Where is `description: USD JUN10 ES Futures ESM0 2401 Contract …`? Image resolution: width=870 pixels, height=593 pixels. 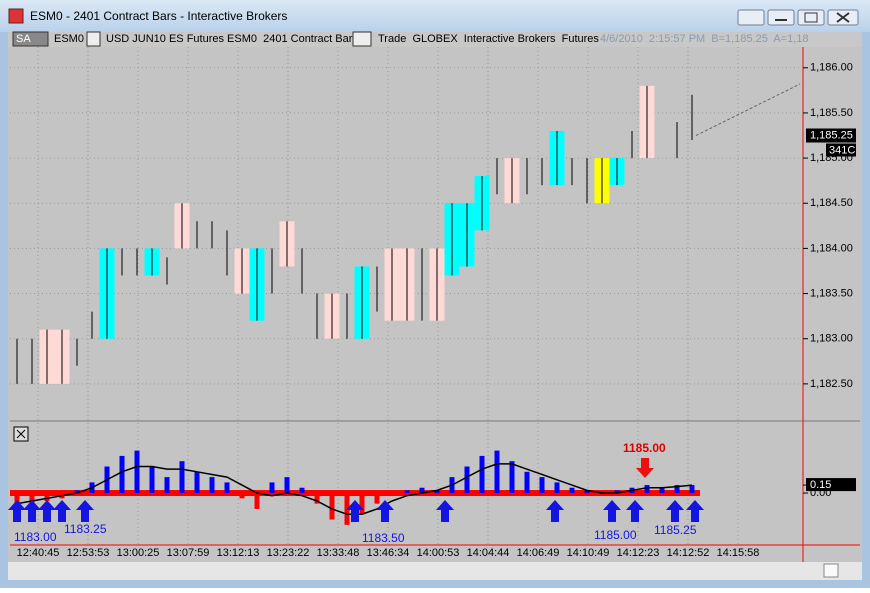
description: USD JUN10 ES Futures ESM0 2401 Contract … is located at coordinates (232, 39).